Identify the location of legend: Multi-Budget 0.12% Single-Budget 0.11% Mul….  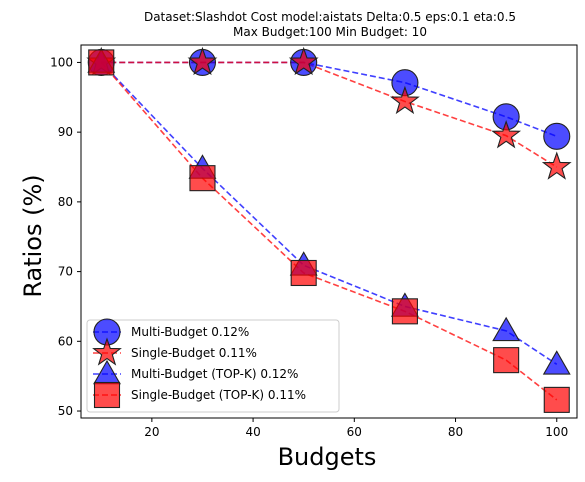
(213, 365).